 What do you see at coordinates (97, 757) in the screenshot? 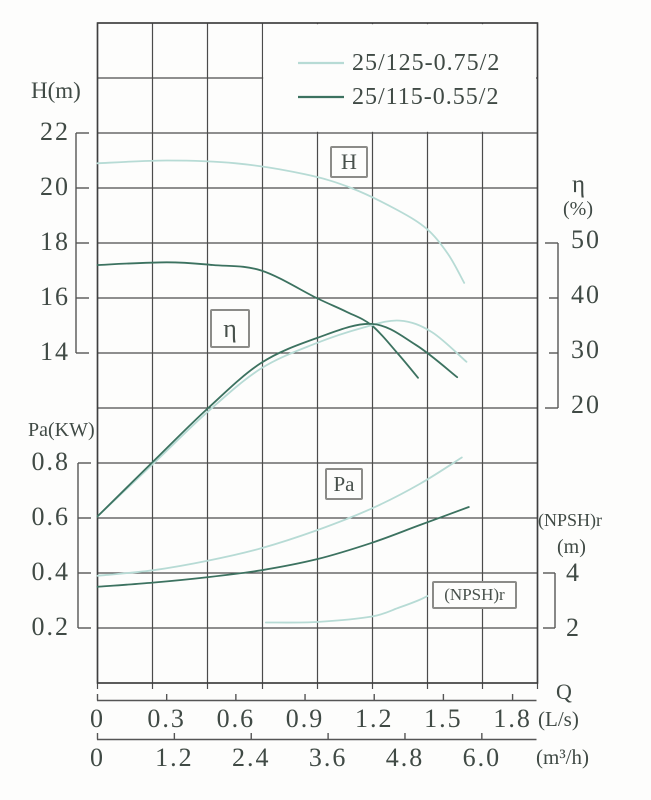
I see `q-m3h-axis-tick-label: 0` at bounding box center [97, 757].